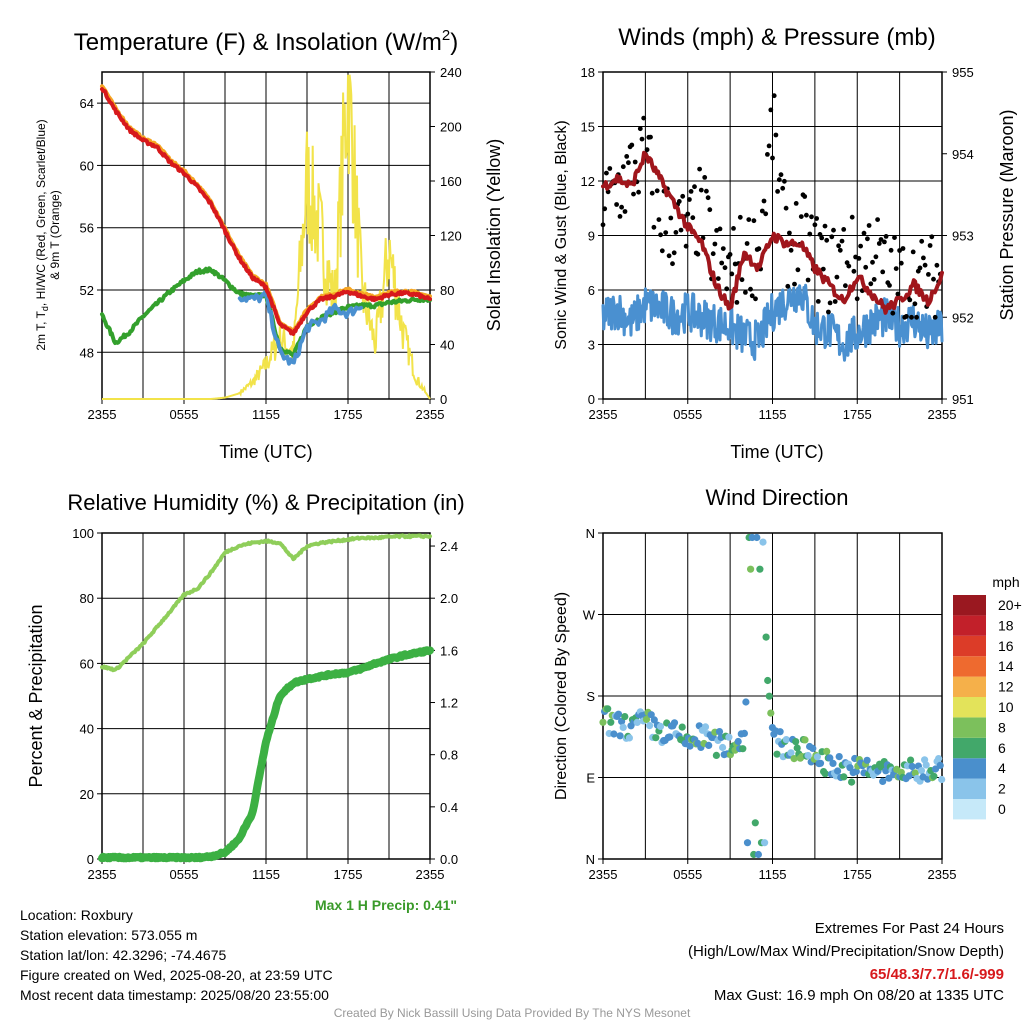  I want to click on max-precip-label: Max 1 H Precip: 0.41", so click(386, 905).